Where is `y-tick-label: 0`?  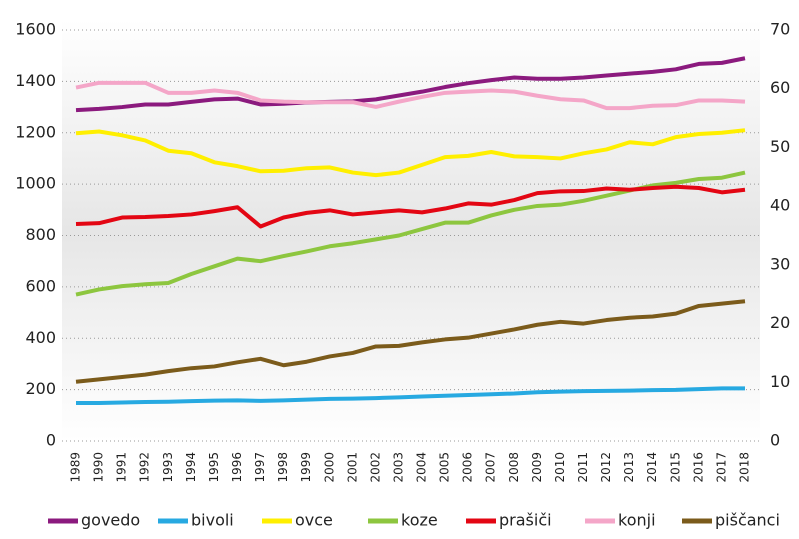 y-tick-label: 0 is located at coordinates (51, 440).